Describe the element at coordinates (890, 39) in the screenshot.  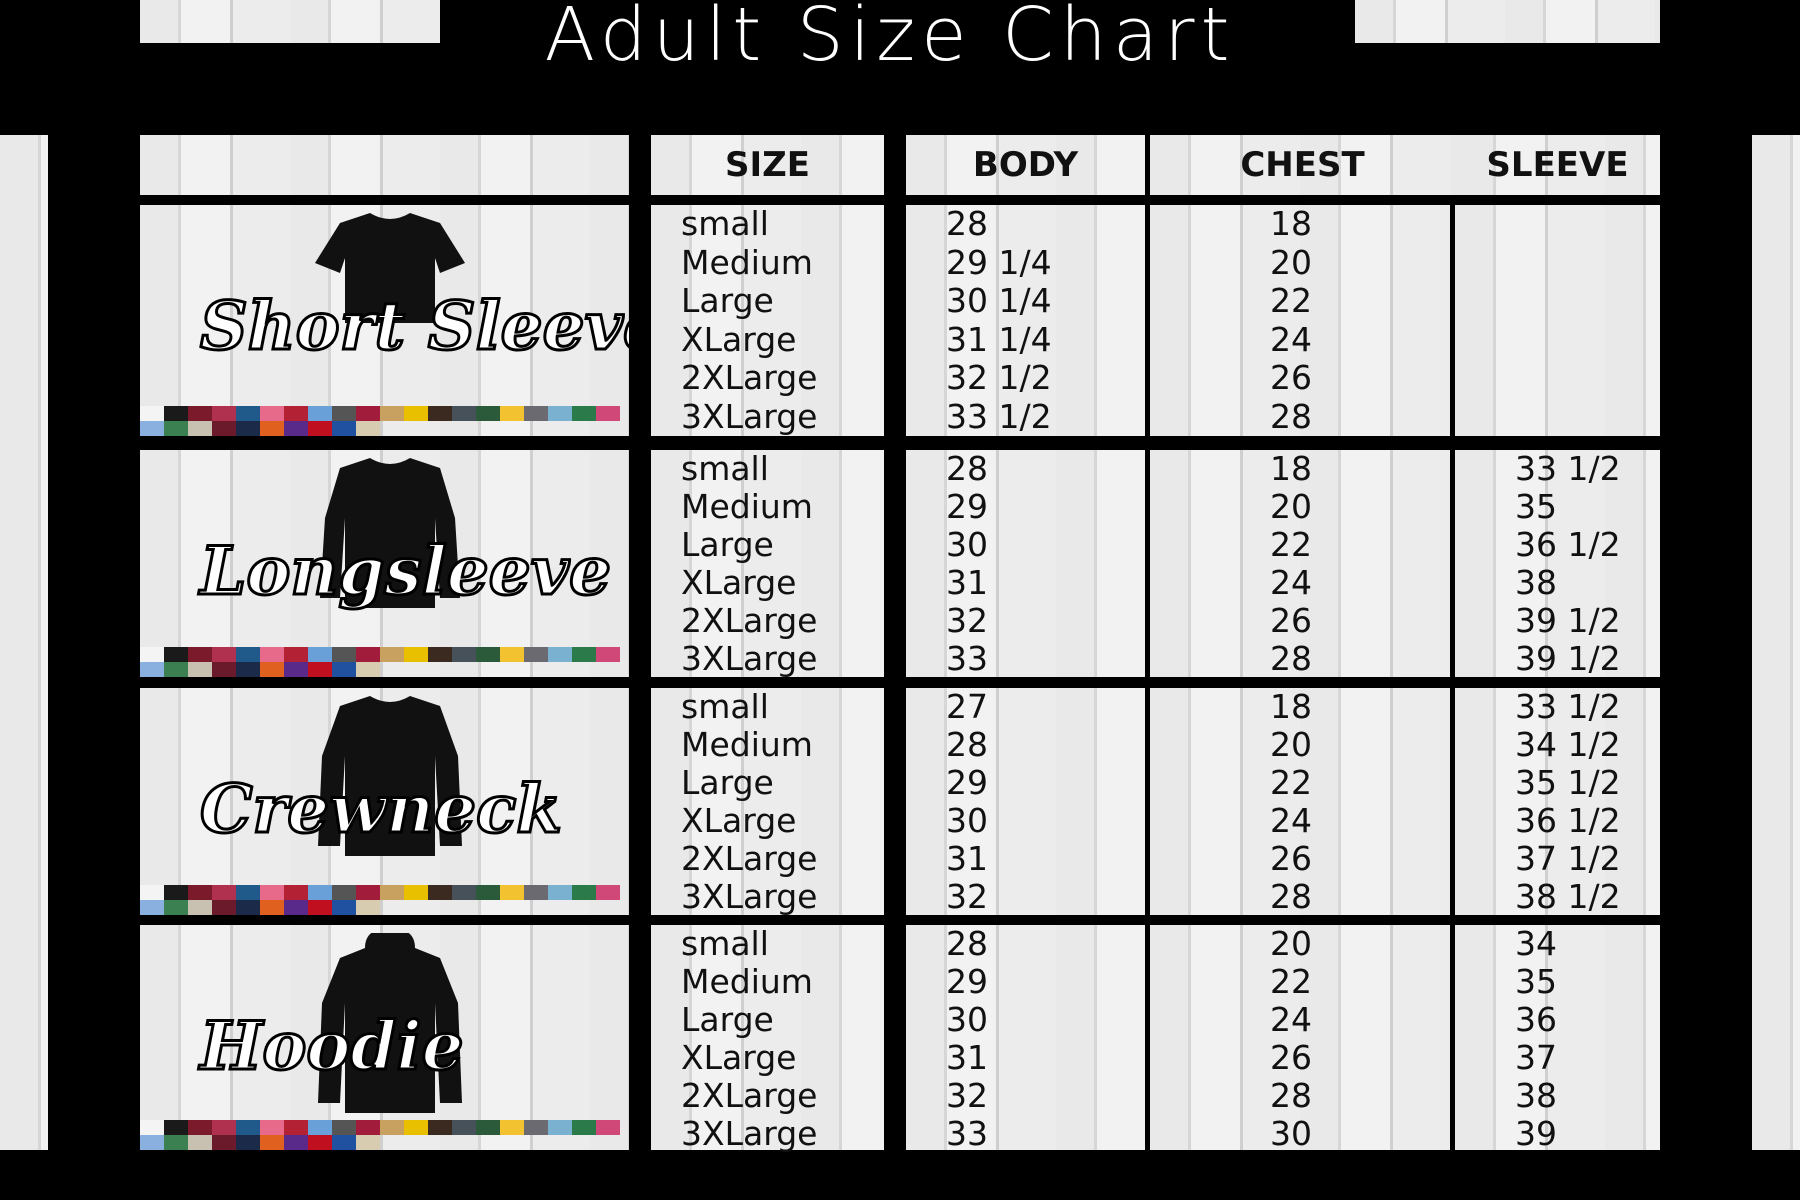
I see `page-title: Adult Size Chart` at that location.